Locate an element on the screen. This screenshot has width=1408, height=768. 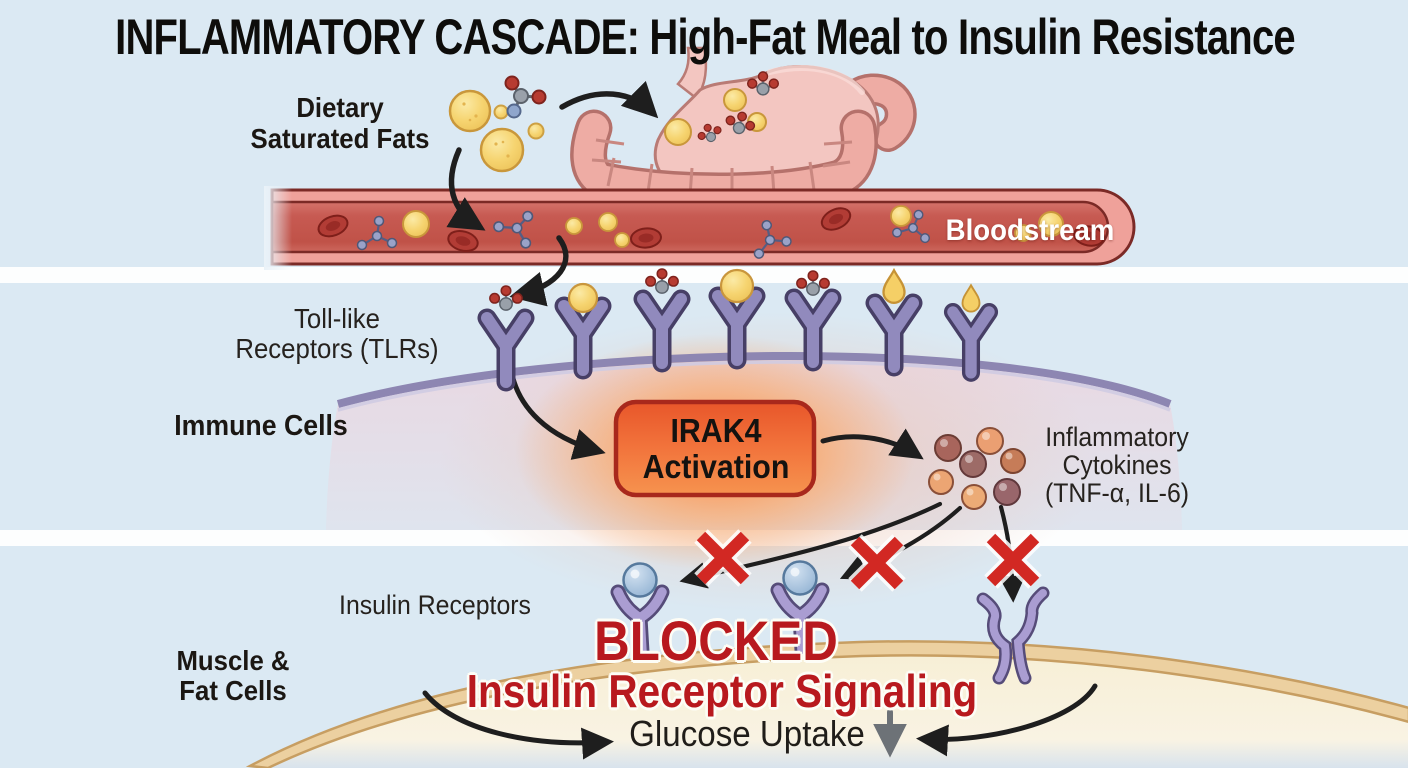
arrow-bloodstream-to-tlr is located at coordinates (539, 271).